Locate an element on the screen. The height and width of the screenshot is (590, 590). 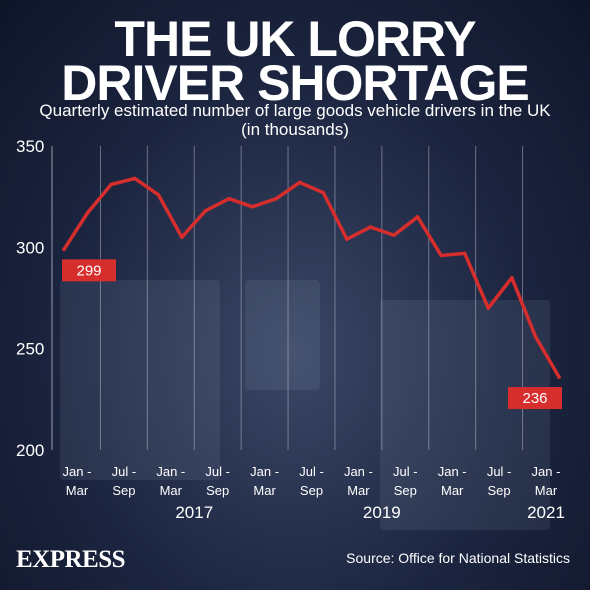
x-axis-year-labels: 2017 2019 2021 is located at coordinates (370, 512).